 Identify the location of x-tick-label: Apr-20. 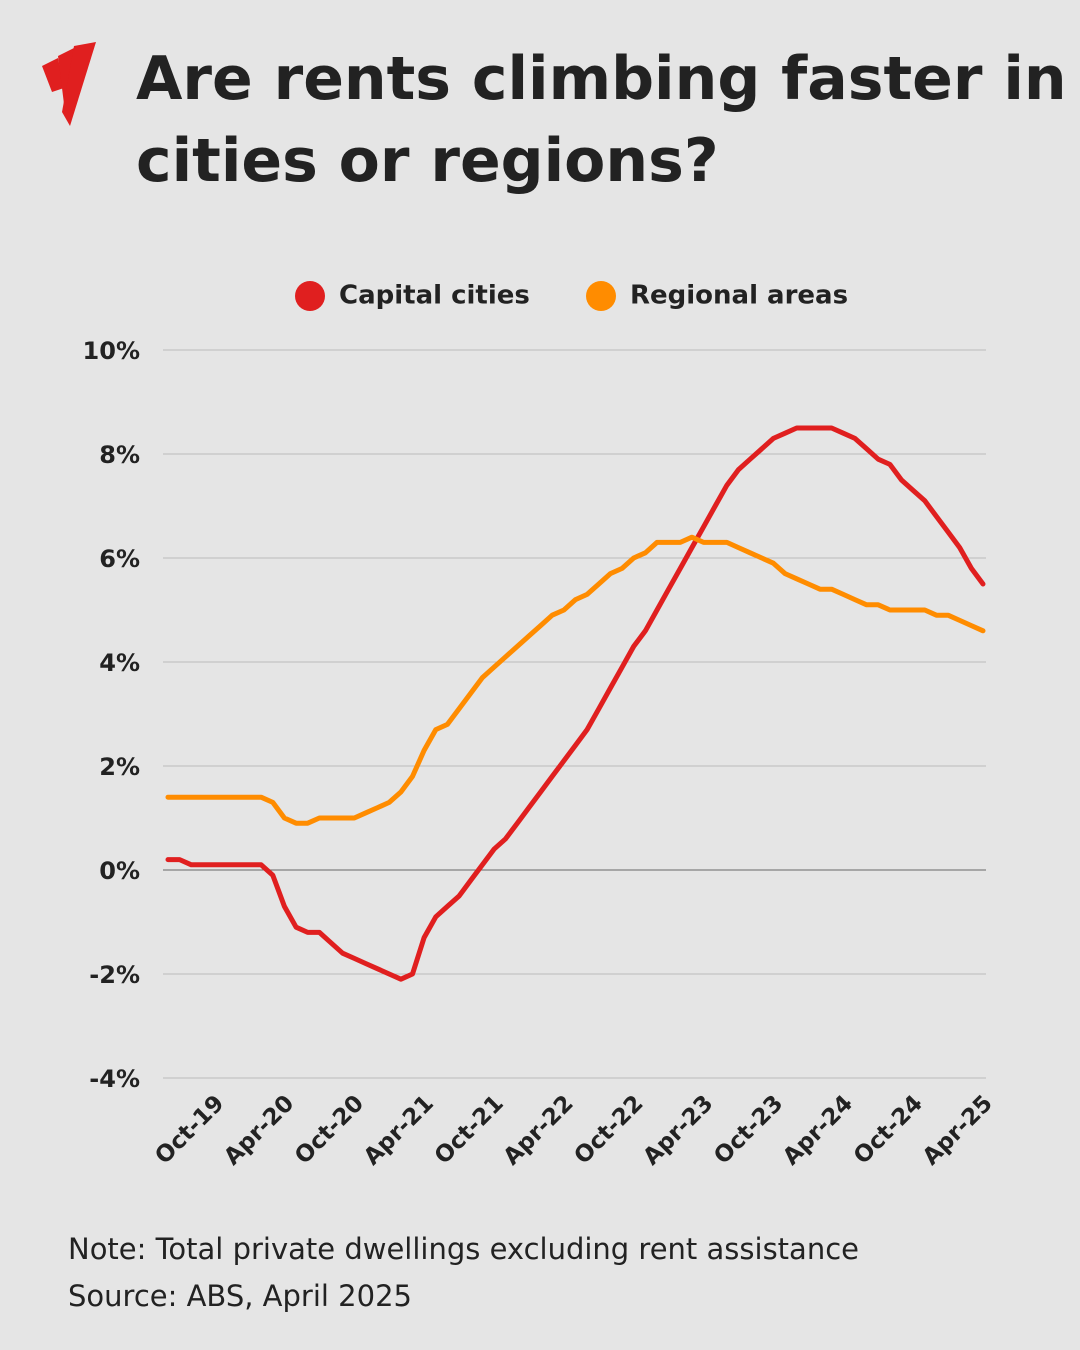
(259, 1130).